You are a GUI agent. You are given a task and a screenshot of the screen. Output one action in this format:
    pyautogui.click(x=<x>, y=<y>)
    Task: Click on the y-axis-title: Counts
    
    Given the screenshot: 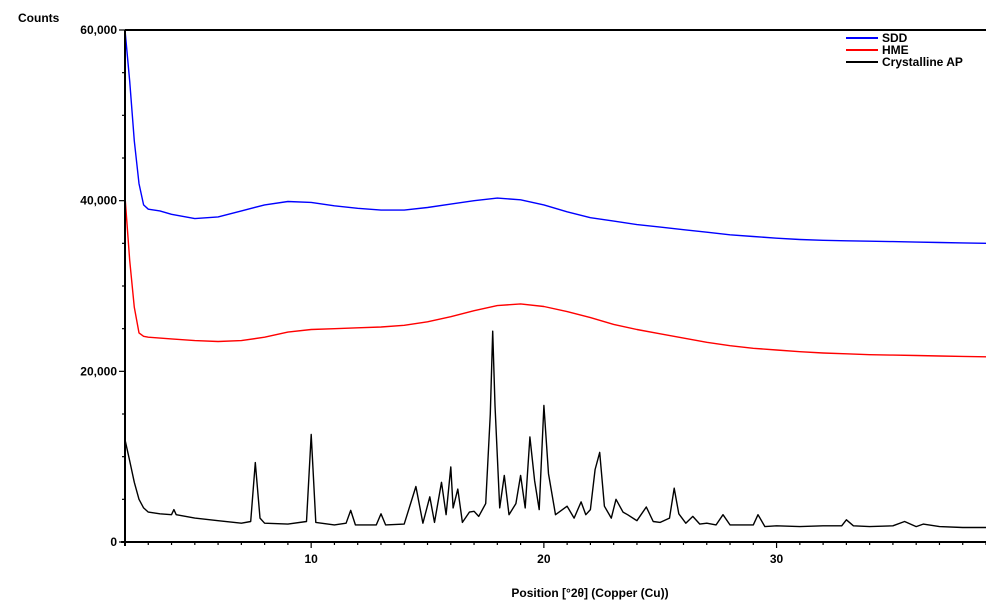 What is the action you would take?
    pyautogui.click(x=39, y=18)
    